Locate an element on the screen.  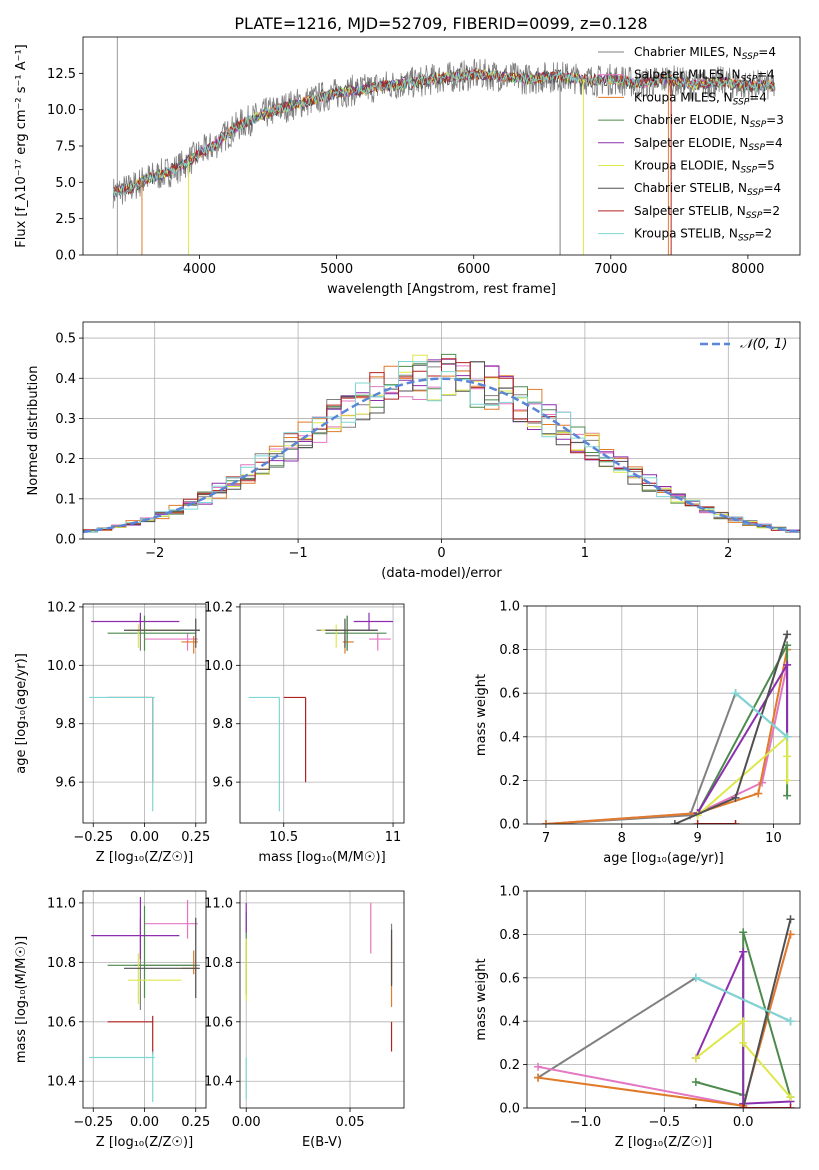
x-tick-label: 6000 is located at coordinates (473, 269).